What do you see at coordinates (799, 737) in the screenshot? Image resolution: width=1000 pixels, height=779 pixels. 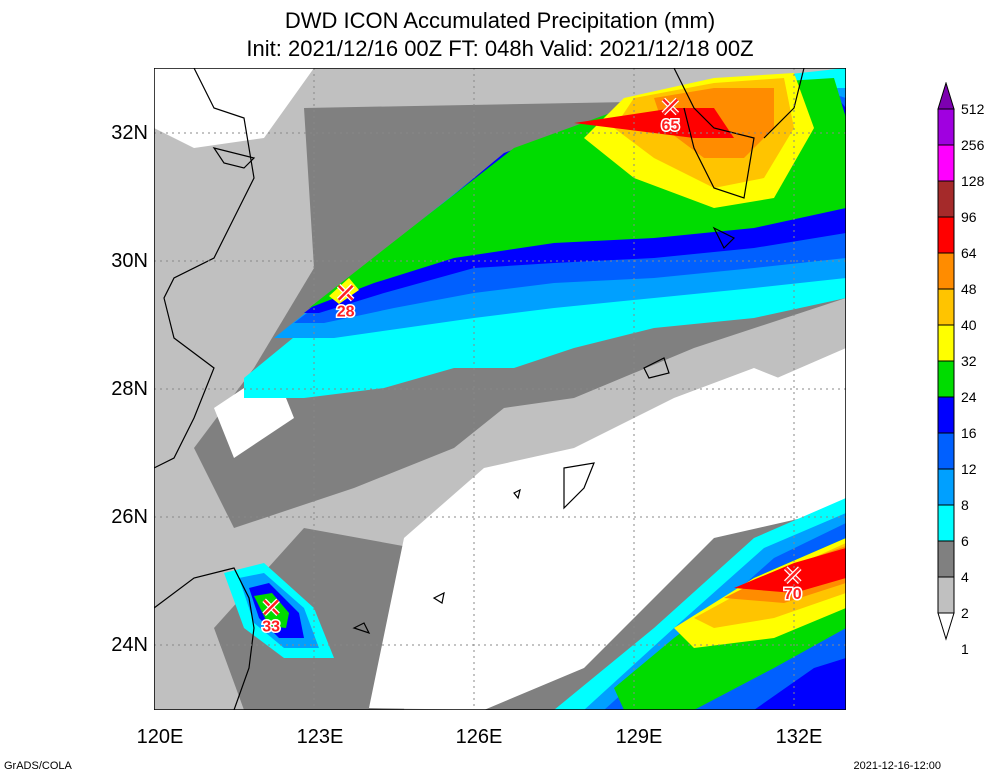 I see `lon-label-132e: 132E` at bounding box center [799, 737].